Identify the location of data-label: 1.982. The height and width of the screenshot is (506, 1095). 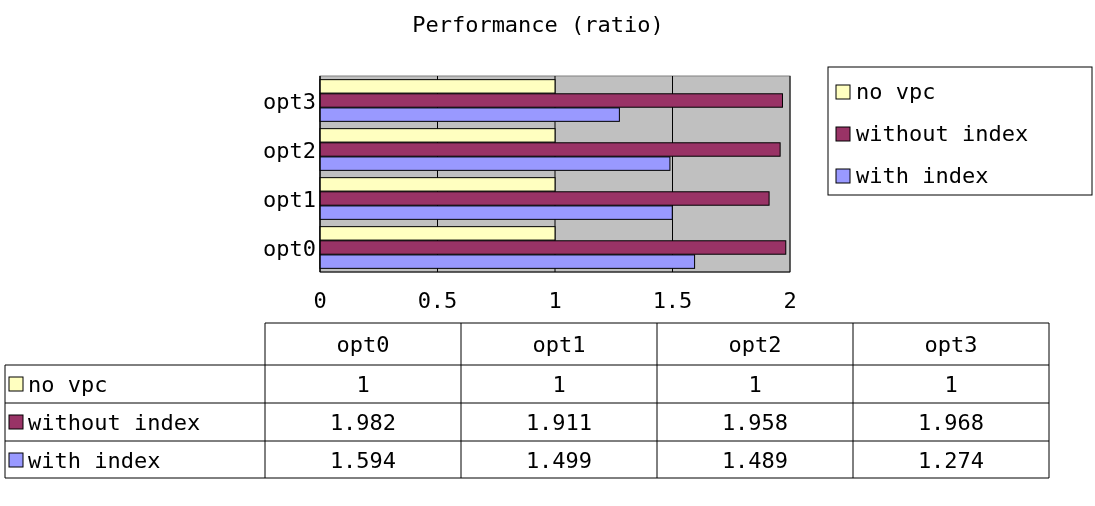
(363, 422).